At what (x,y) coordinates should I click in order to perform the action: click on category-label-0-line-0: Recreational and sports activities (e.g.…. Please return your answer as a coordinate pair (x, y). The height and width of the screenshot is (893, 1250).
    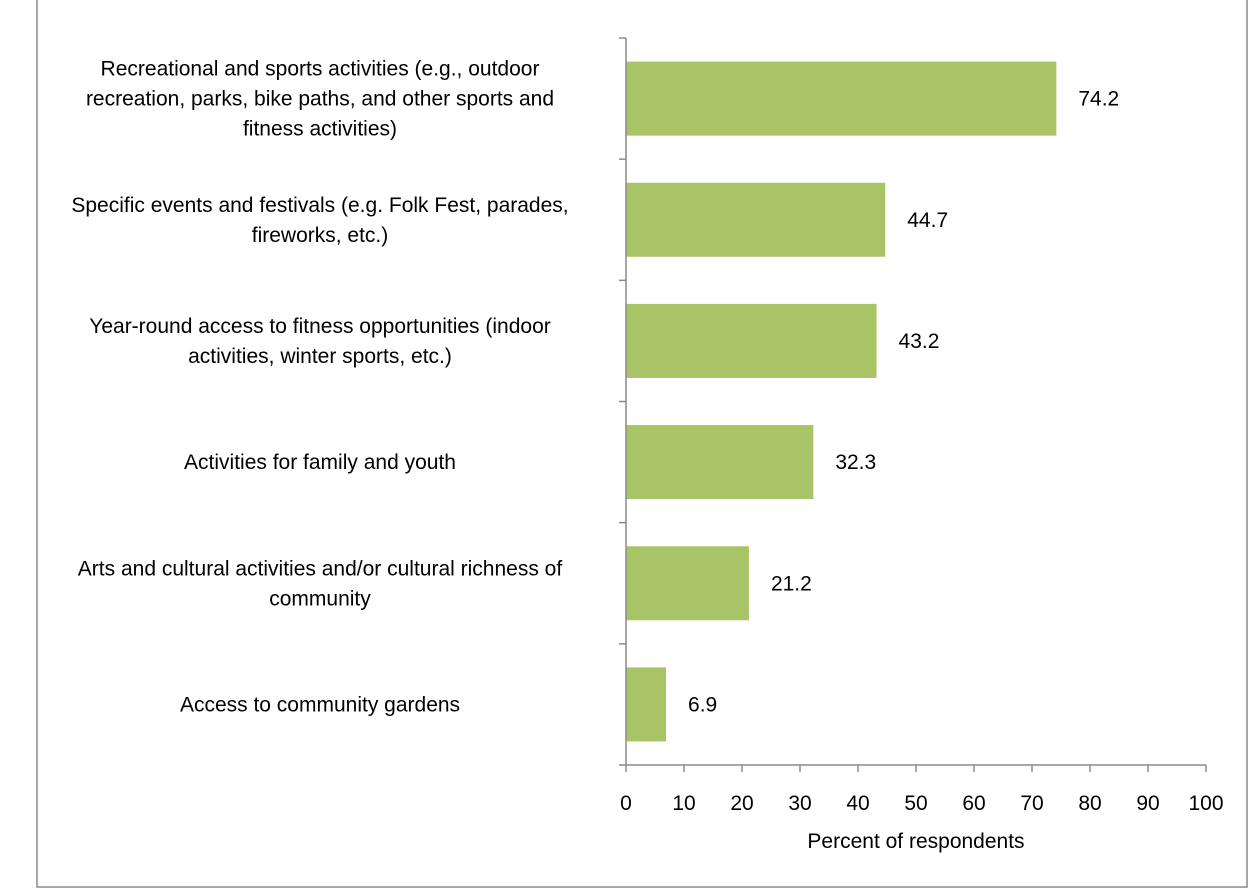
    Looking at the image, I should click on (320, 69).